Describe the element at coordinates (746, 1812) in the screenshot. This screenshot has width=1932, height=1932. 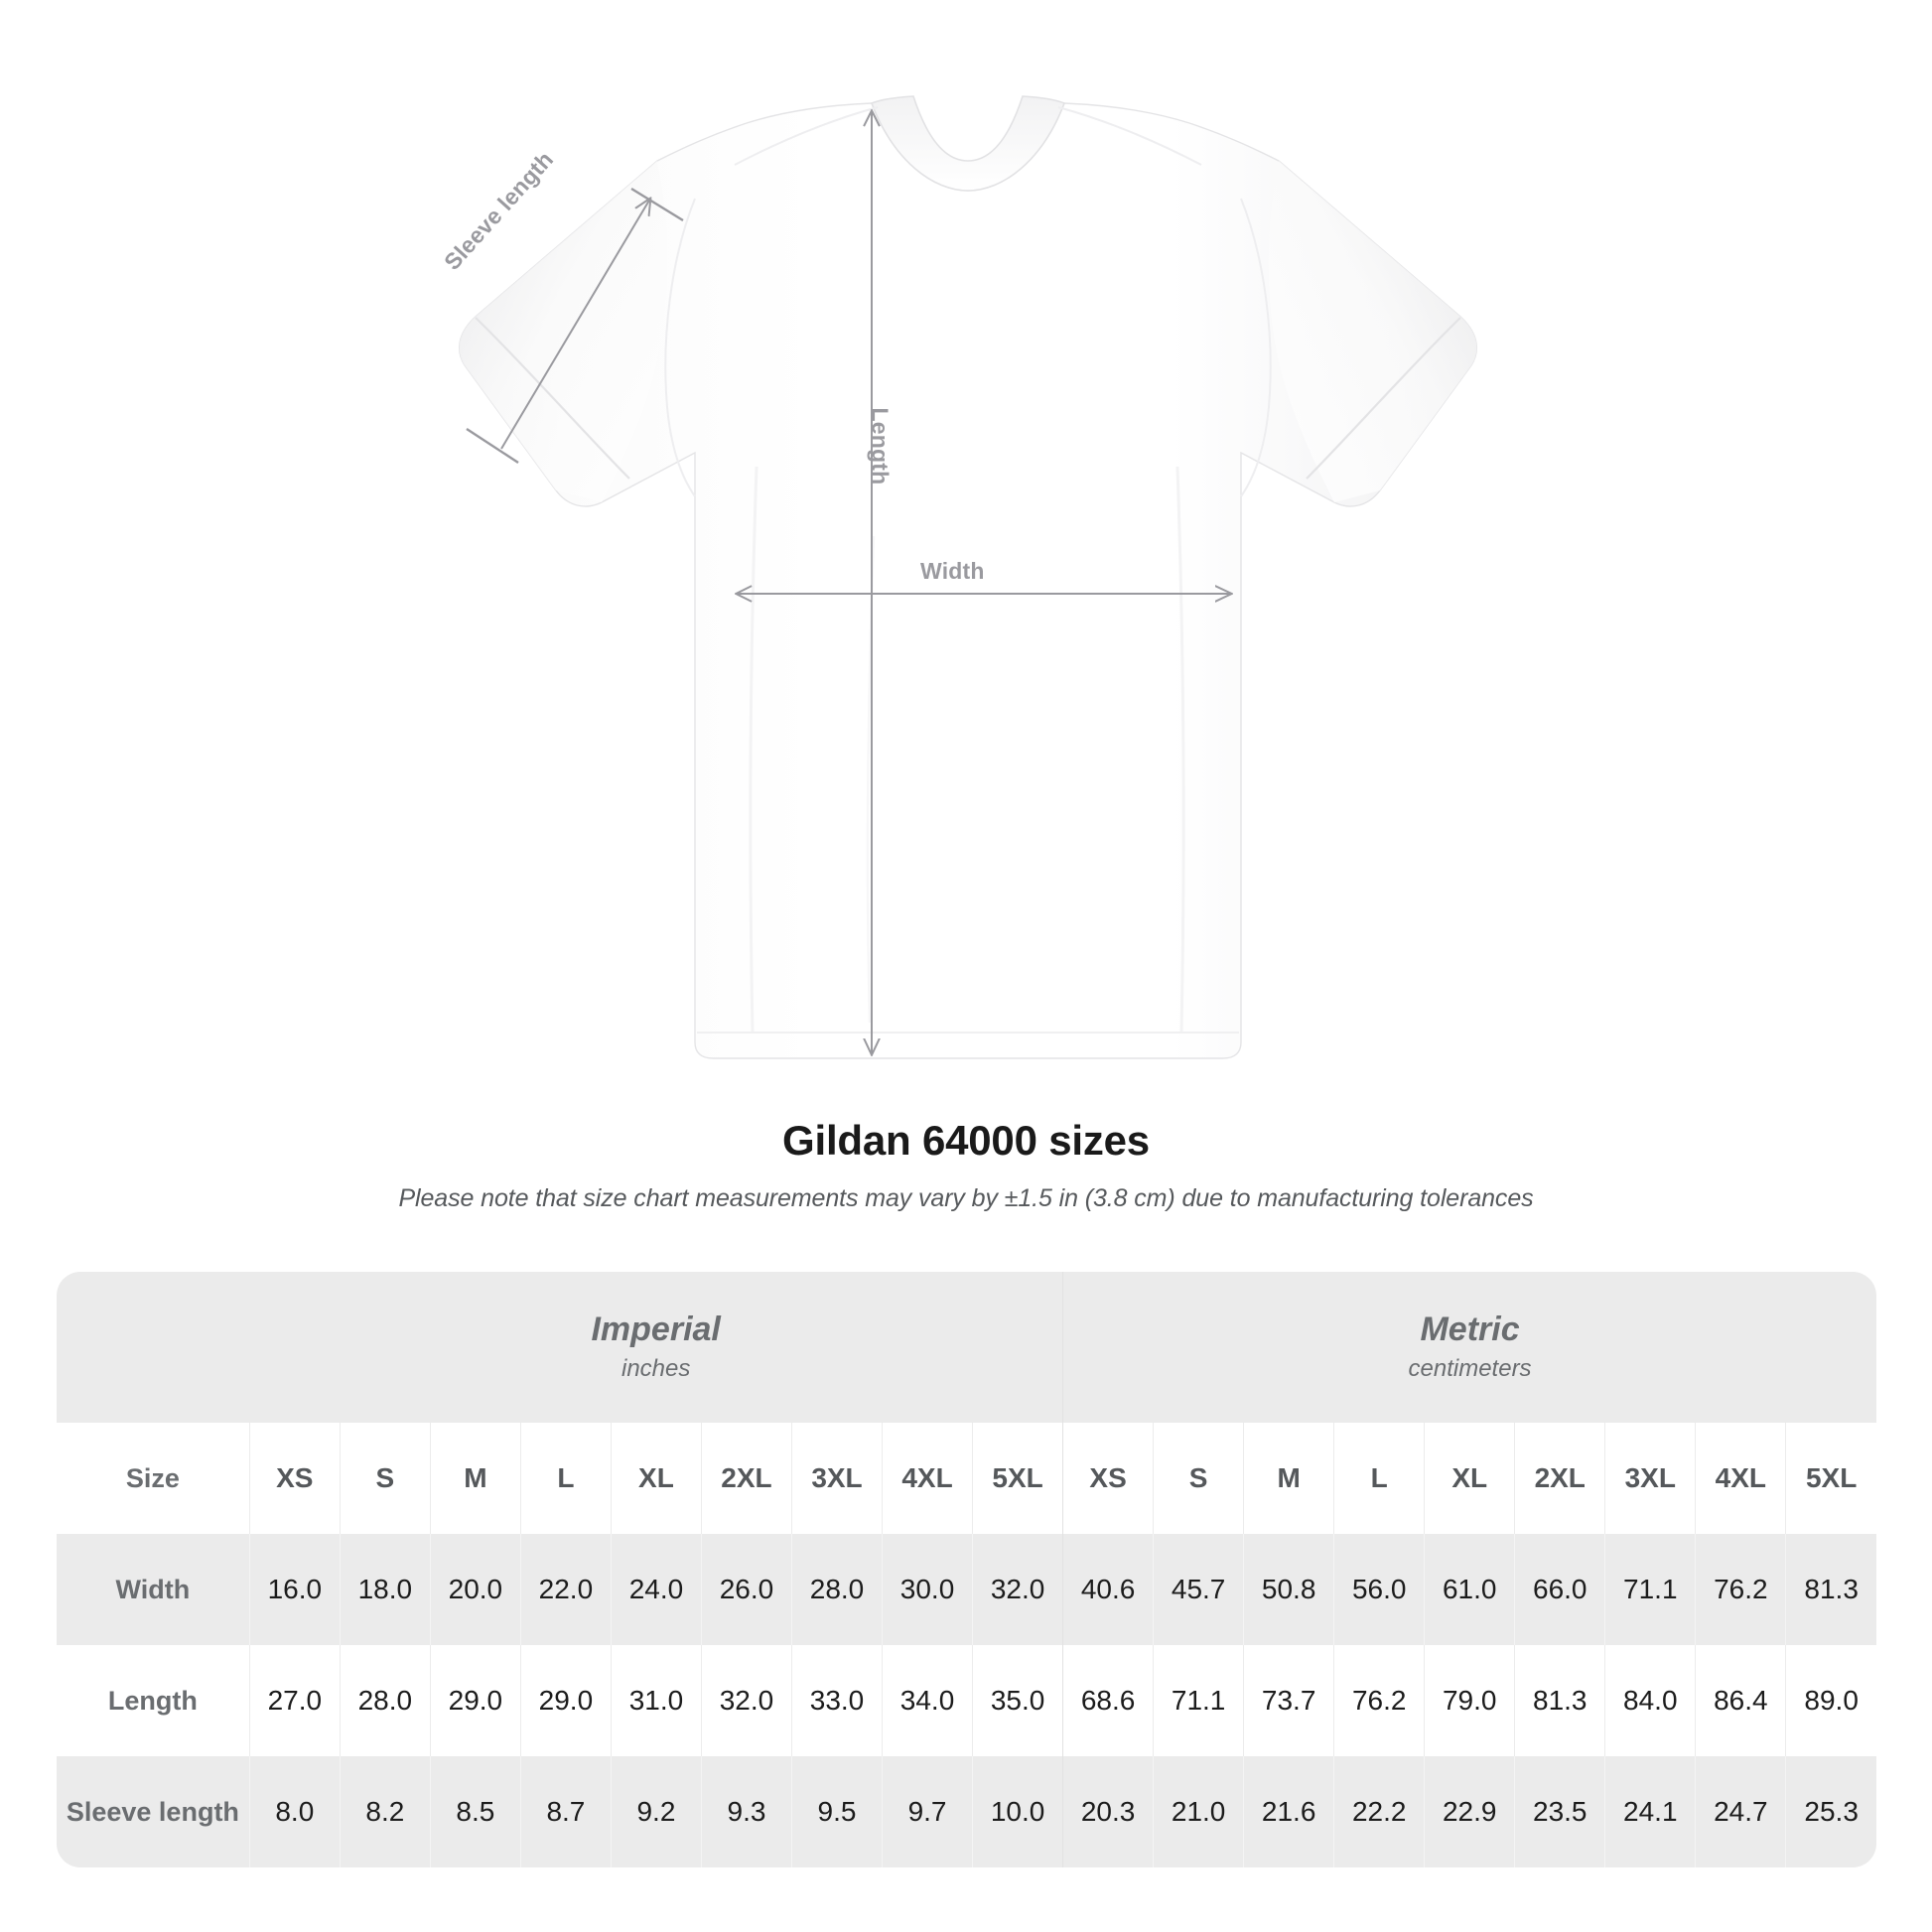
I see `measurement-cell: 9.3` at that location.